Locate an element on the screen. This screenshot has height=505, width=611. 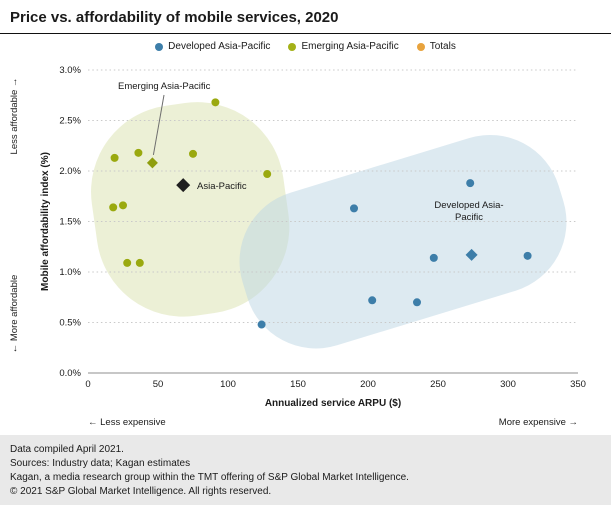
x-tick-label: 100 is located at coordinates (228, 384).